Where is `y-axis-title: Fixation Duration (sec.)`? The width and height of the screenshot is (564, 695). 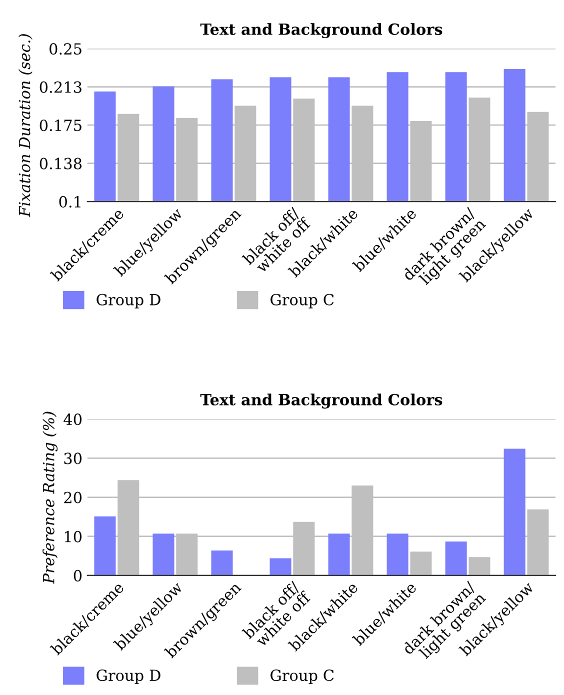
y-axis-title: Fixation Duration (sec.) is located at coordinates (25, 126).